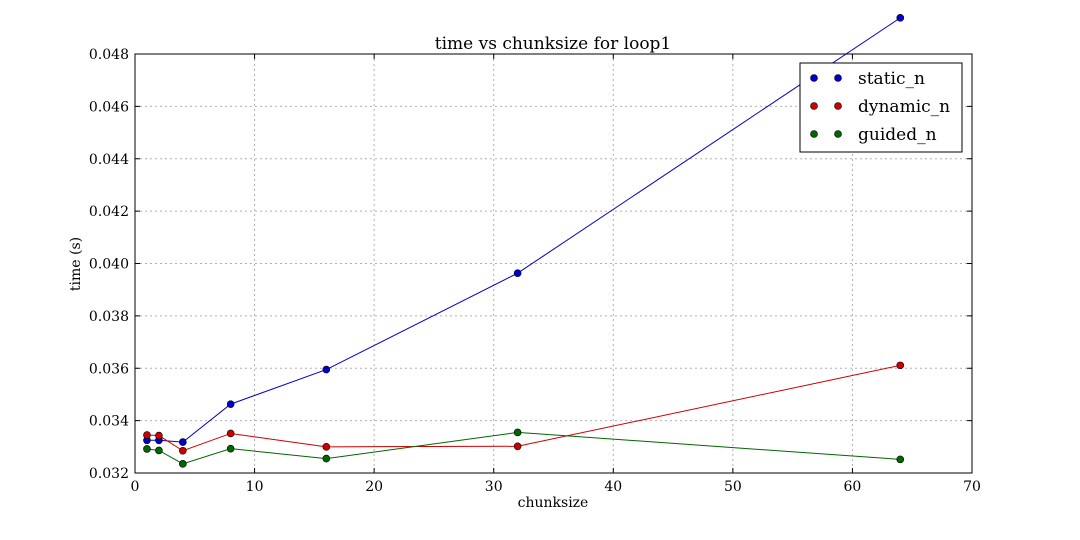  Describe the element at coordinates (109, 212) in the screenshot. I see `y-tick-label: 0.042` at that location.